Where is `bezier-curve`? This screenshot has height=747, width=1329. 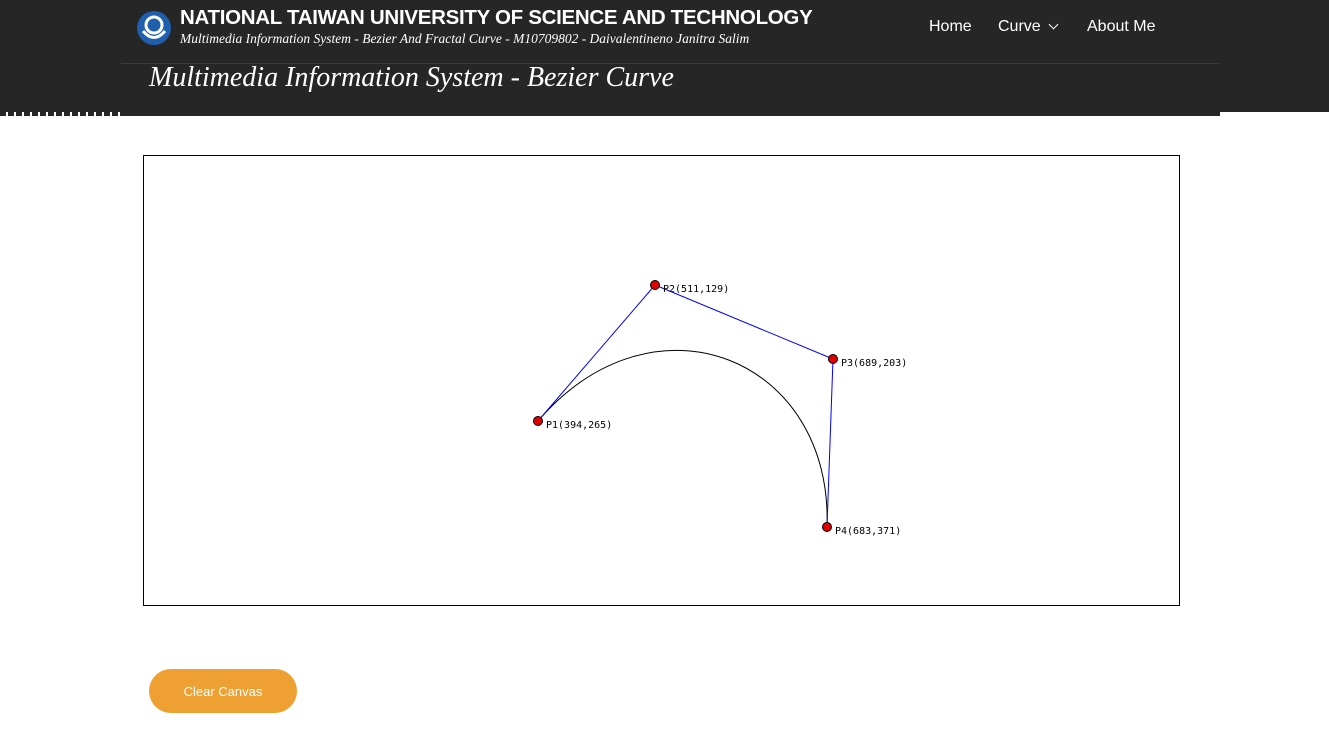 bezier-curve is located at coordinates (682, 438).